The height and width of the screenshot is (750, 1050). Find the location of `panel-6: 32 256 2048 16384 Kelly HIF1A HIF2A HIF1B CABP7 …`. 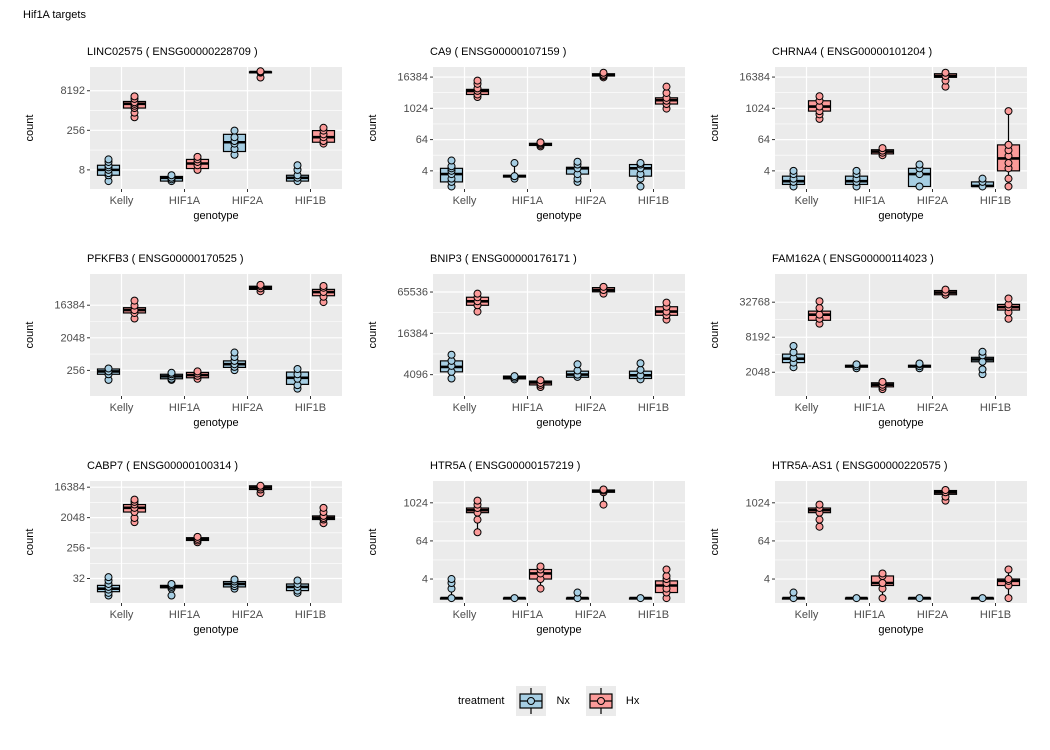

panel-6: 32 256 2048 16384 Kelly HIF1A HIF2A HIF1B CABP7 … is located at coordinates (183, 548).